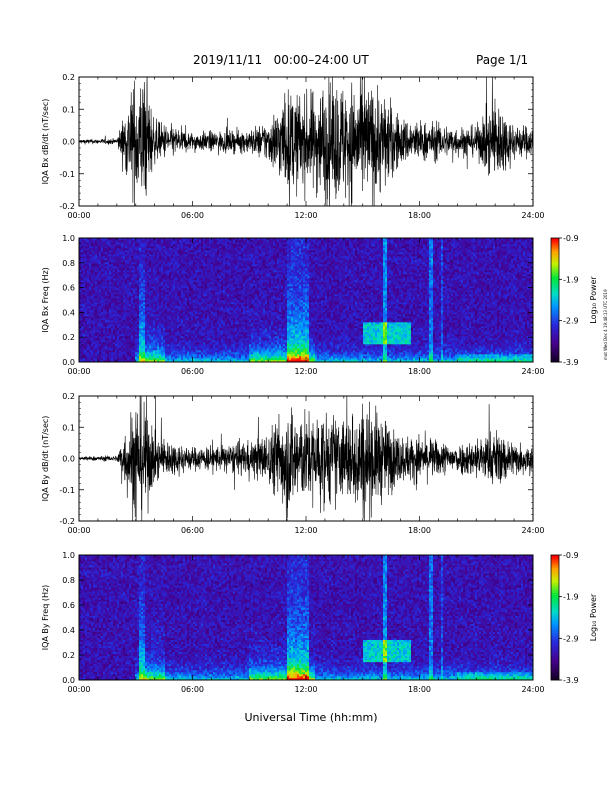  Describe the element at coordinates (306, 717) in the screenshot. I see `x-axis-title: Universal Time (hh:mm)` at that location.